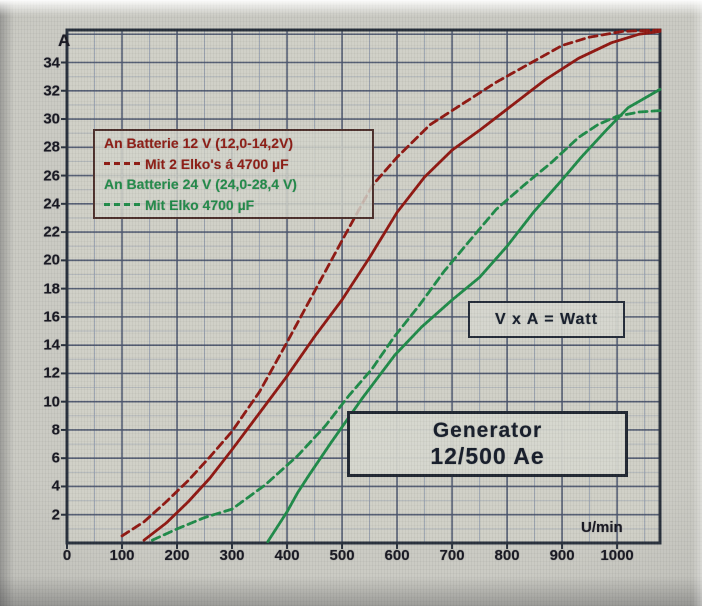 Image resolution: width=702 pixels, height=606 pixels. Describe the element at coordinates (51, 232) in the screenshot. I see `y-tick-label: 22` at that location.